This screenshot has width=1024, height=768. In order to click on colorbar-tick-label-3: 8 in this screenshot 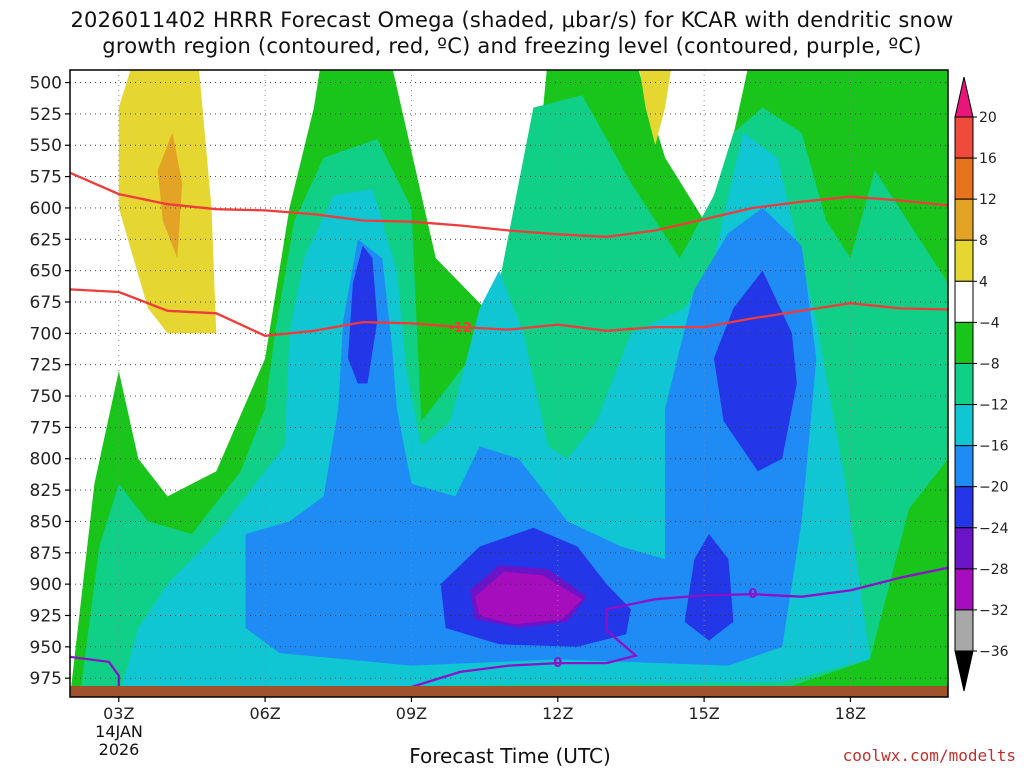, I will do `click(983, 241)`.